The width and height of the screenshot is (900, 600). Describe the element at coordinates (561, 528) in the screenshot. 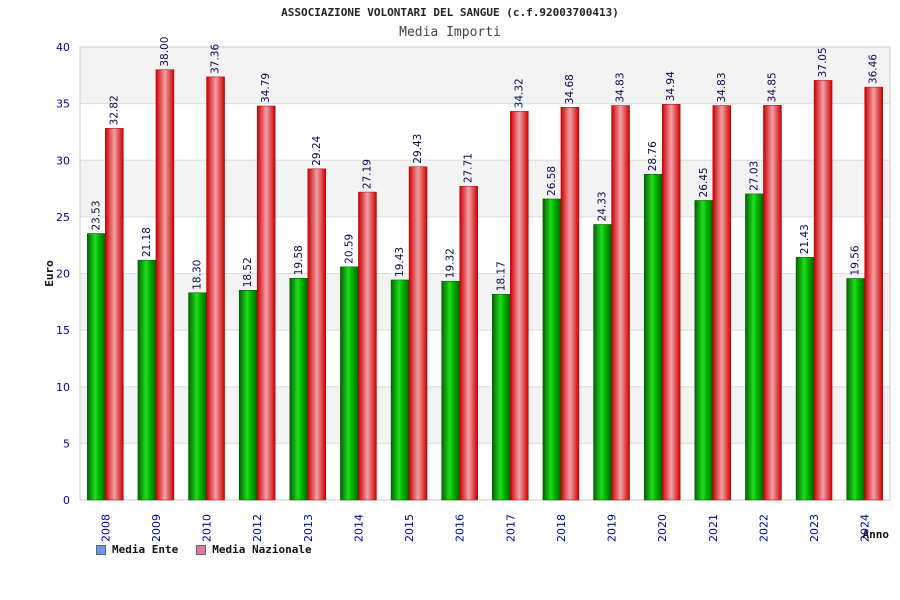

I see `x-tick-label: 2018` at that location.